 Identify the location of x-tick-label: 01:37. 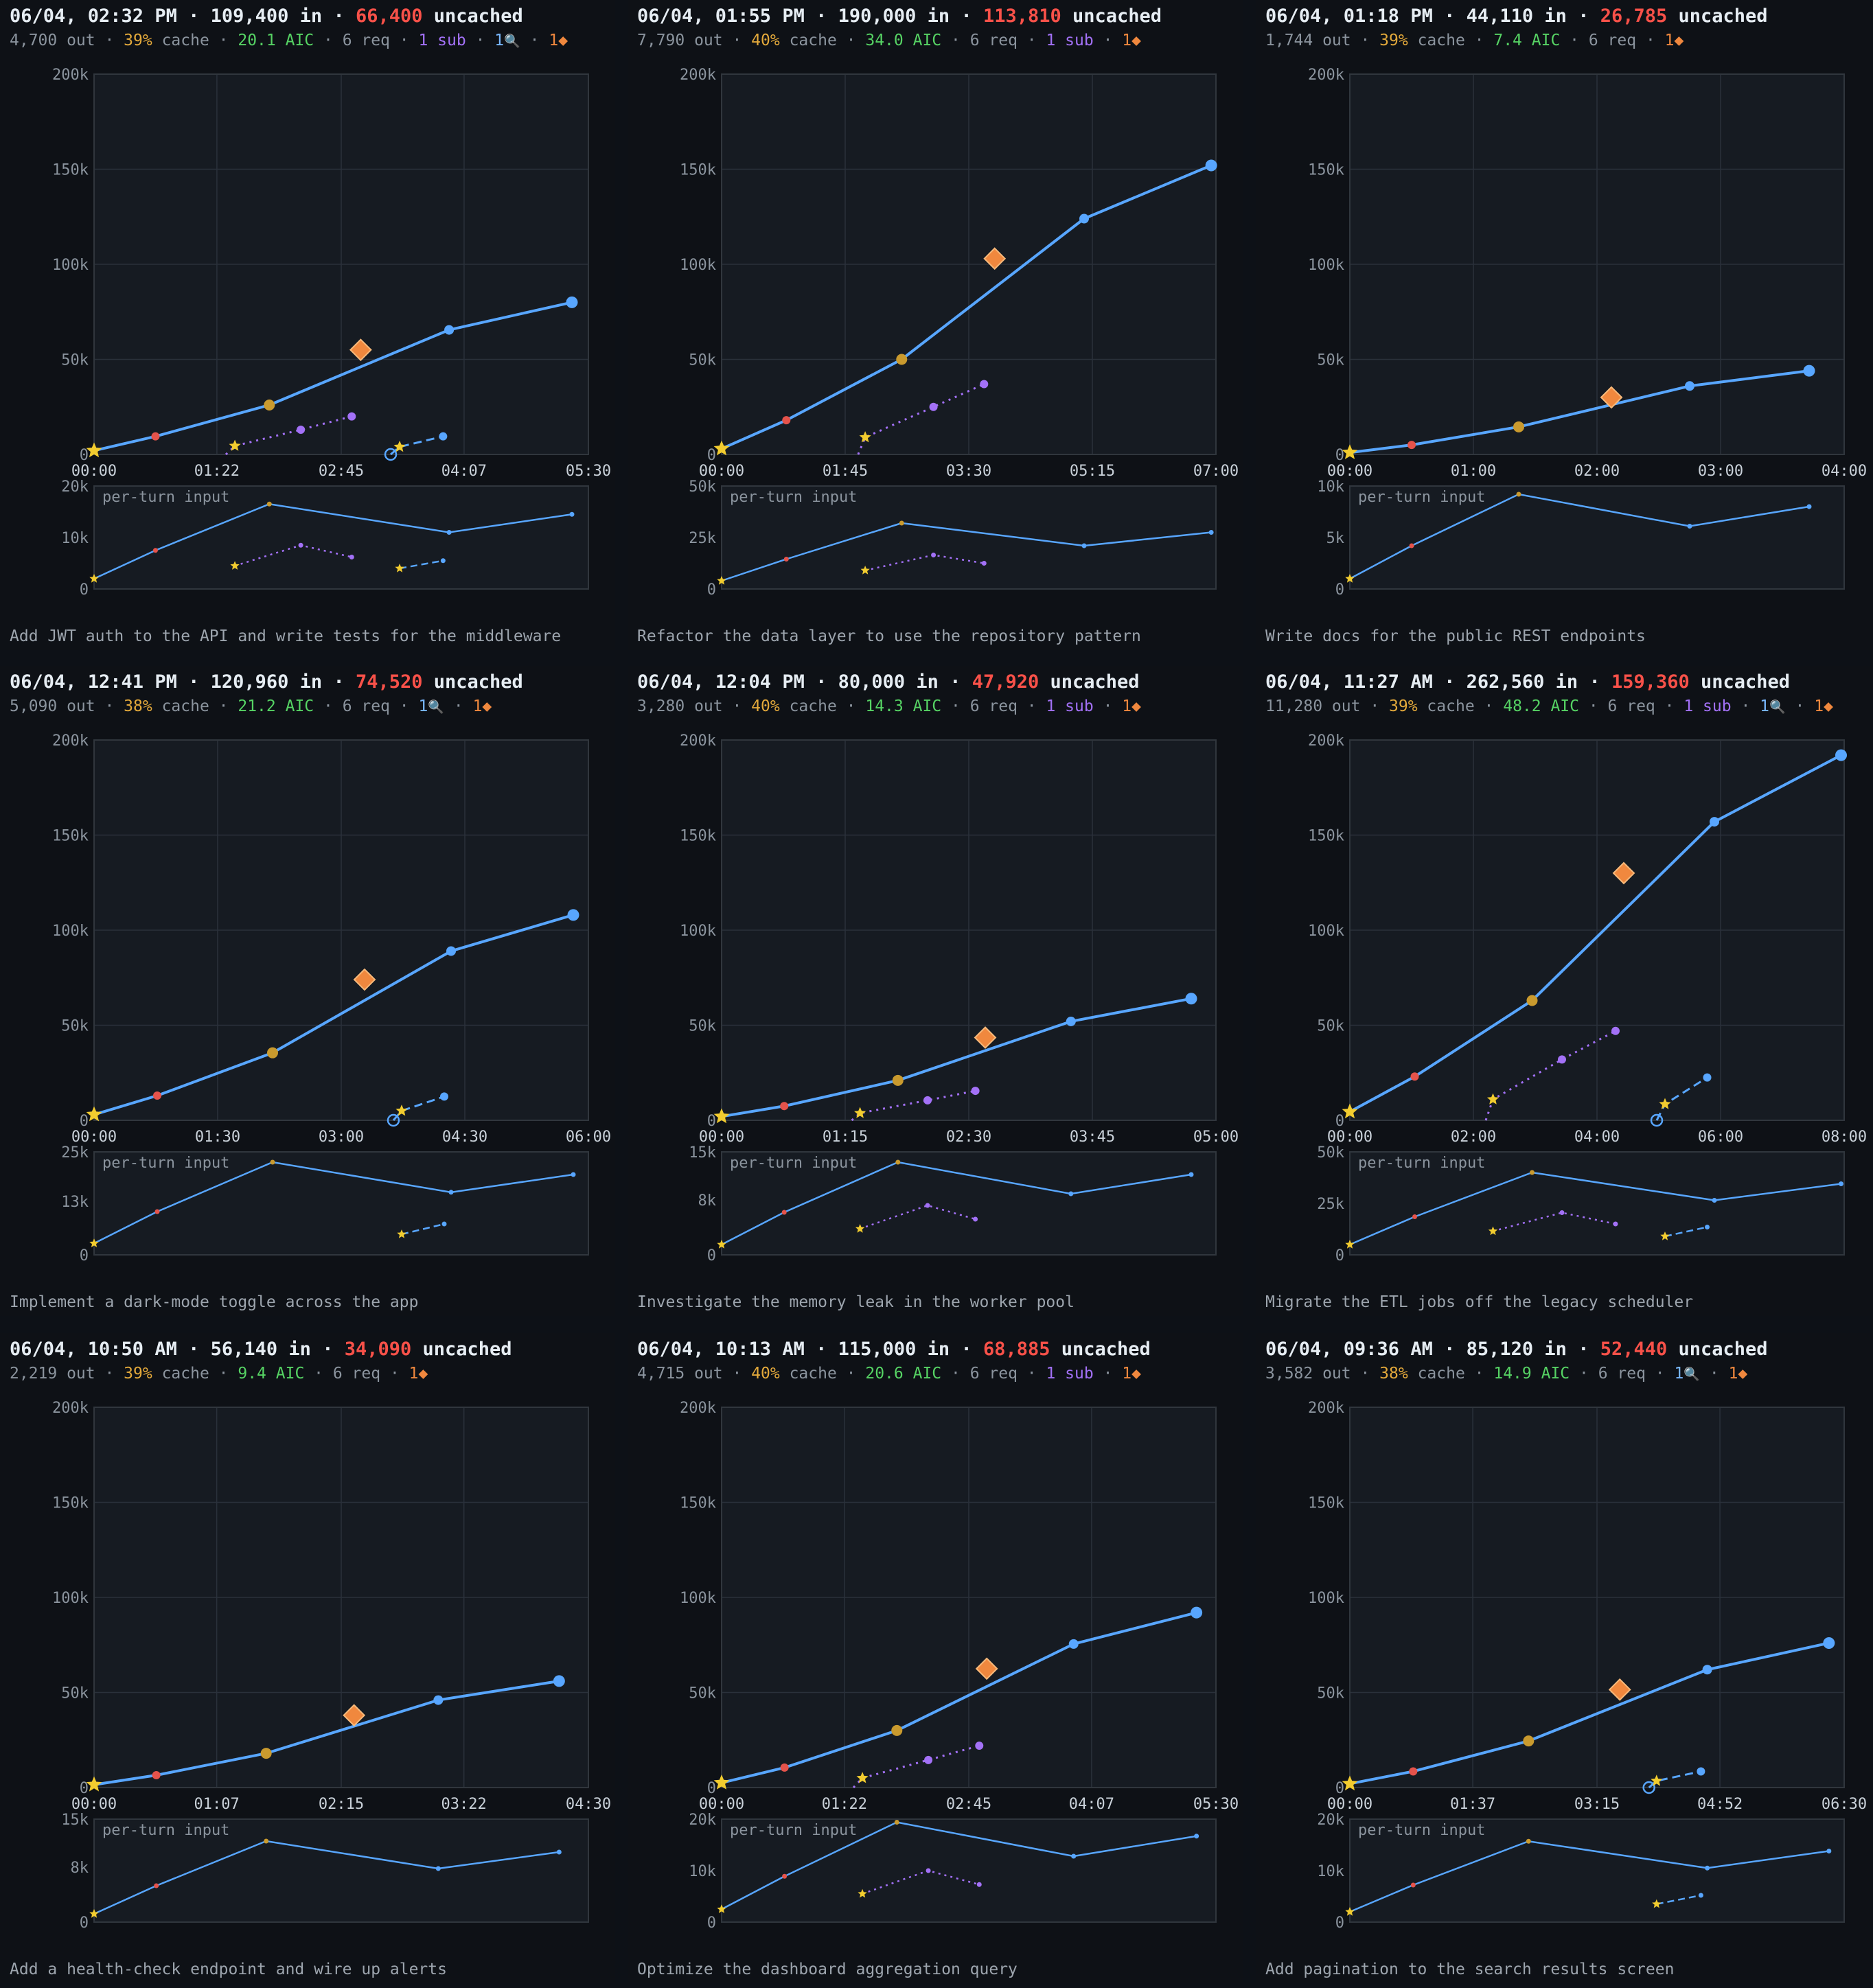
(1472, 1804).